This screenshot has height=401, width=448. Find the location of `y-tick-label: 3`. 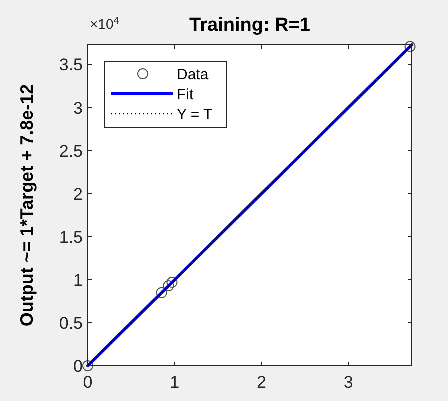

y-tick-label: 3 is located at coordinates (78, 108).